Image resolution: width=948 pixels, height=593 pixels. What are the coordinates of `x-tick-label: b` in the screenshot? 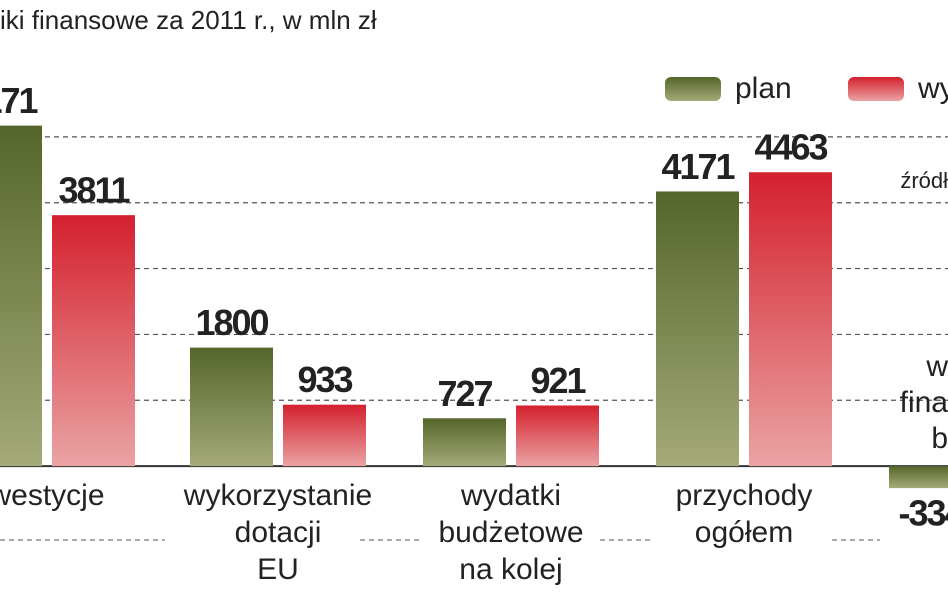 It's located at (939, 438).